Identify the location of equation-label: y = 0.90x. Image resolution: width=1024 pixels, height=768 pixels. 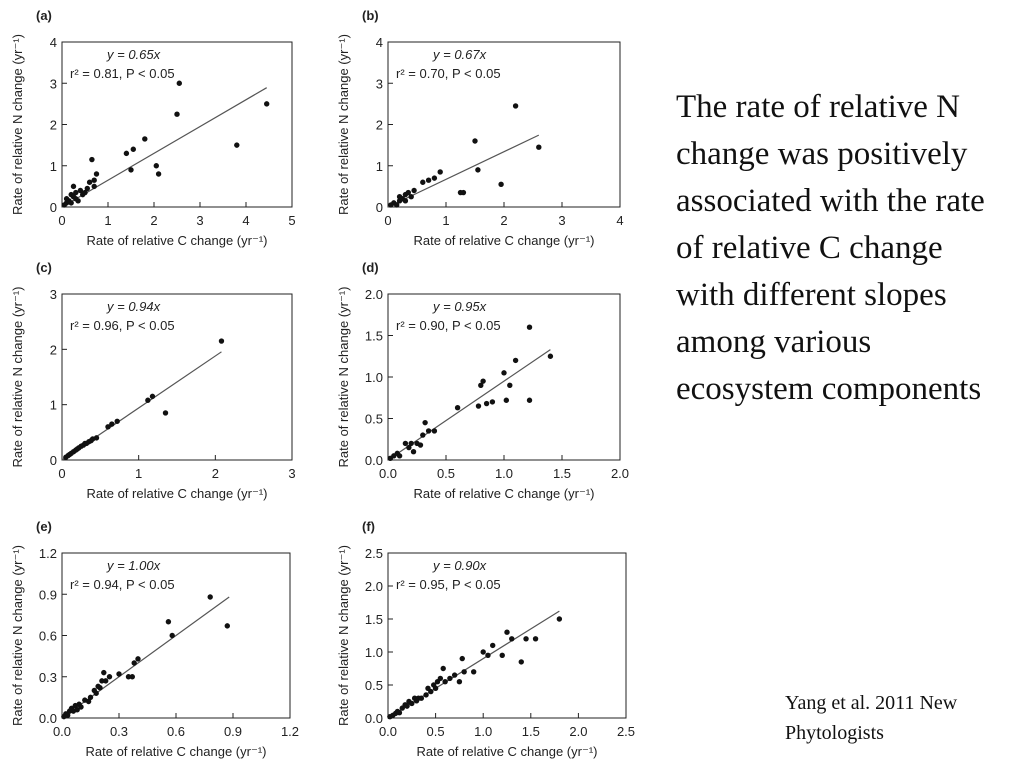
(459, 565).